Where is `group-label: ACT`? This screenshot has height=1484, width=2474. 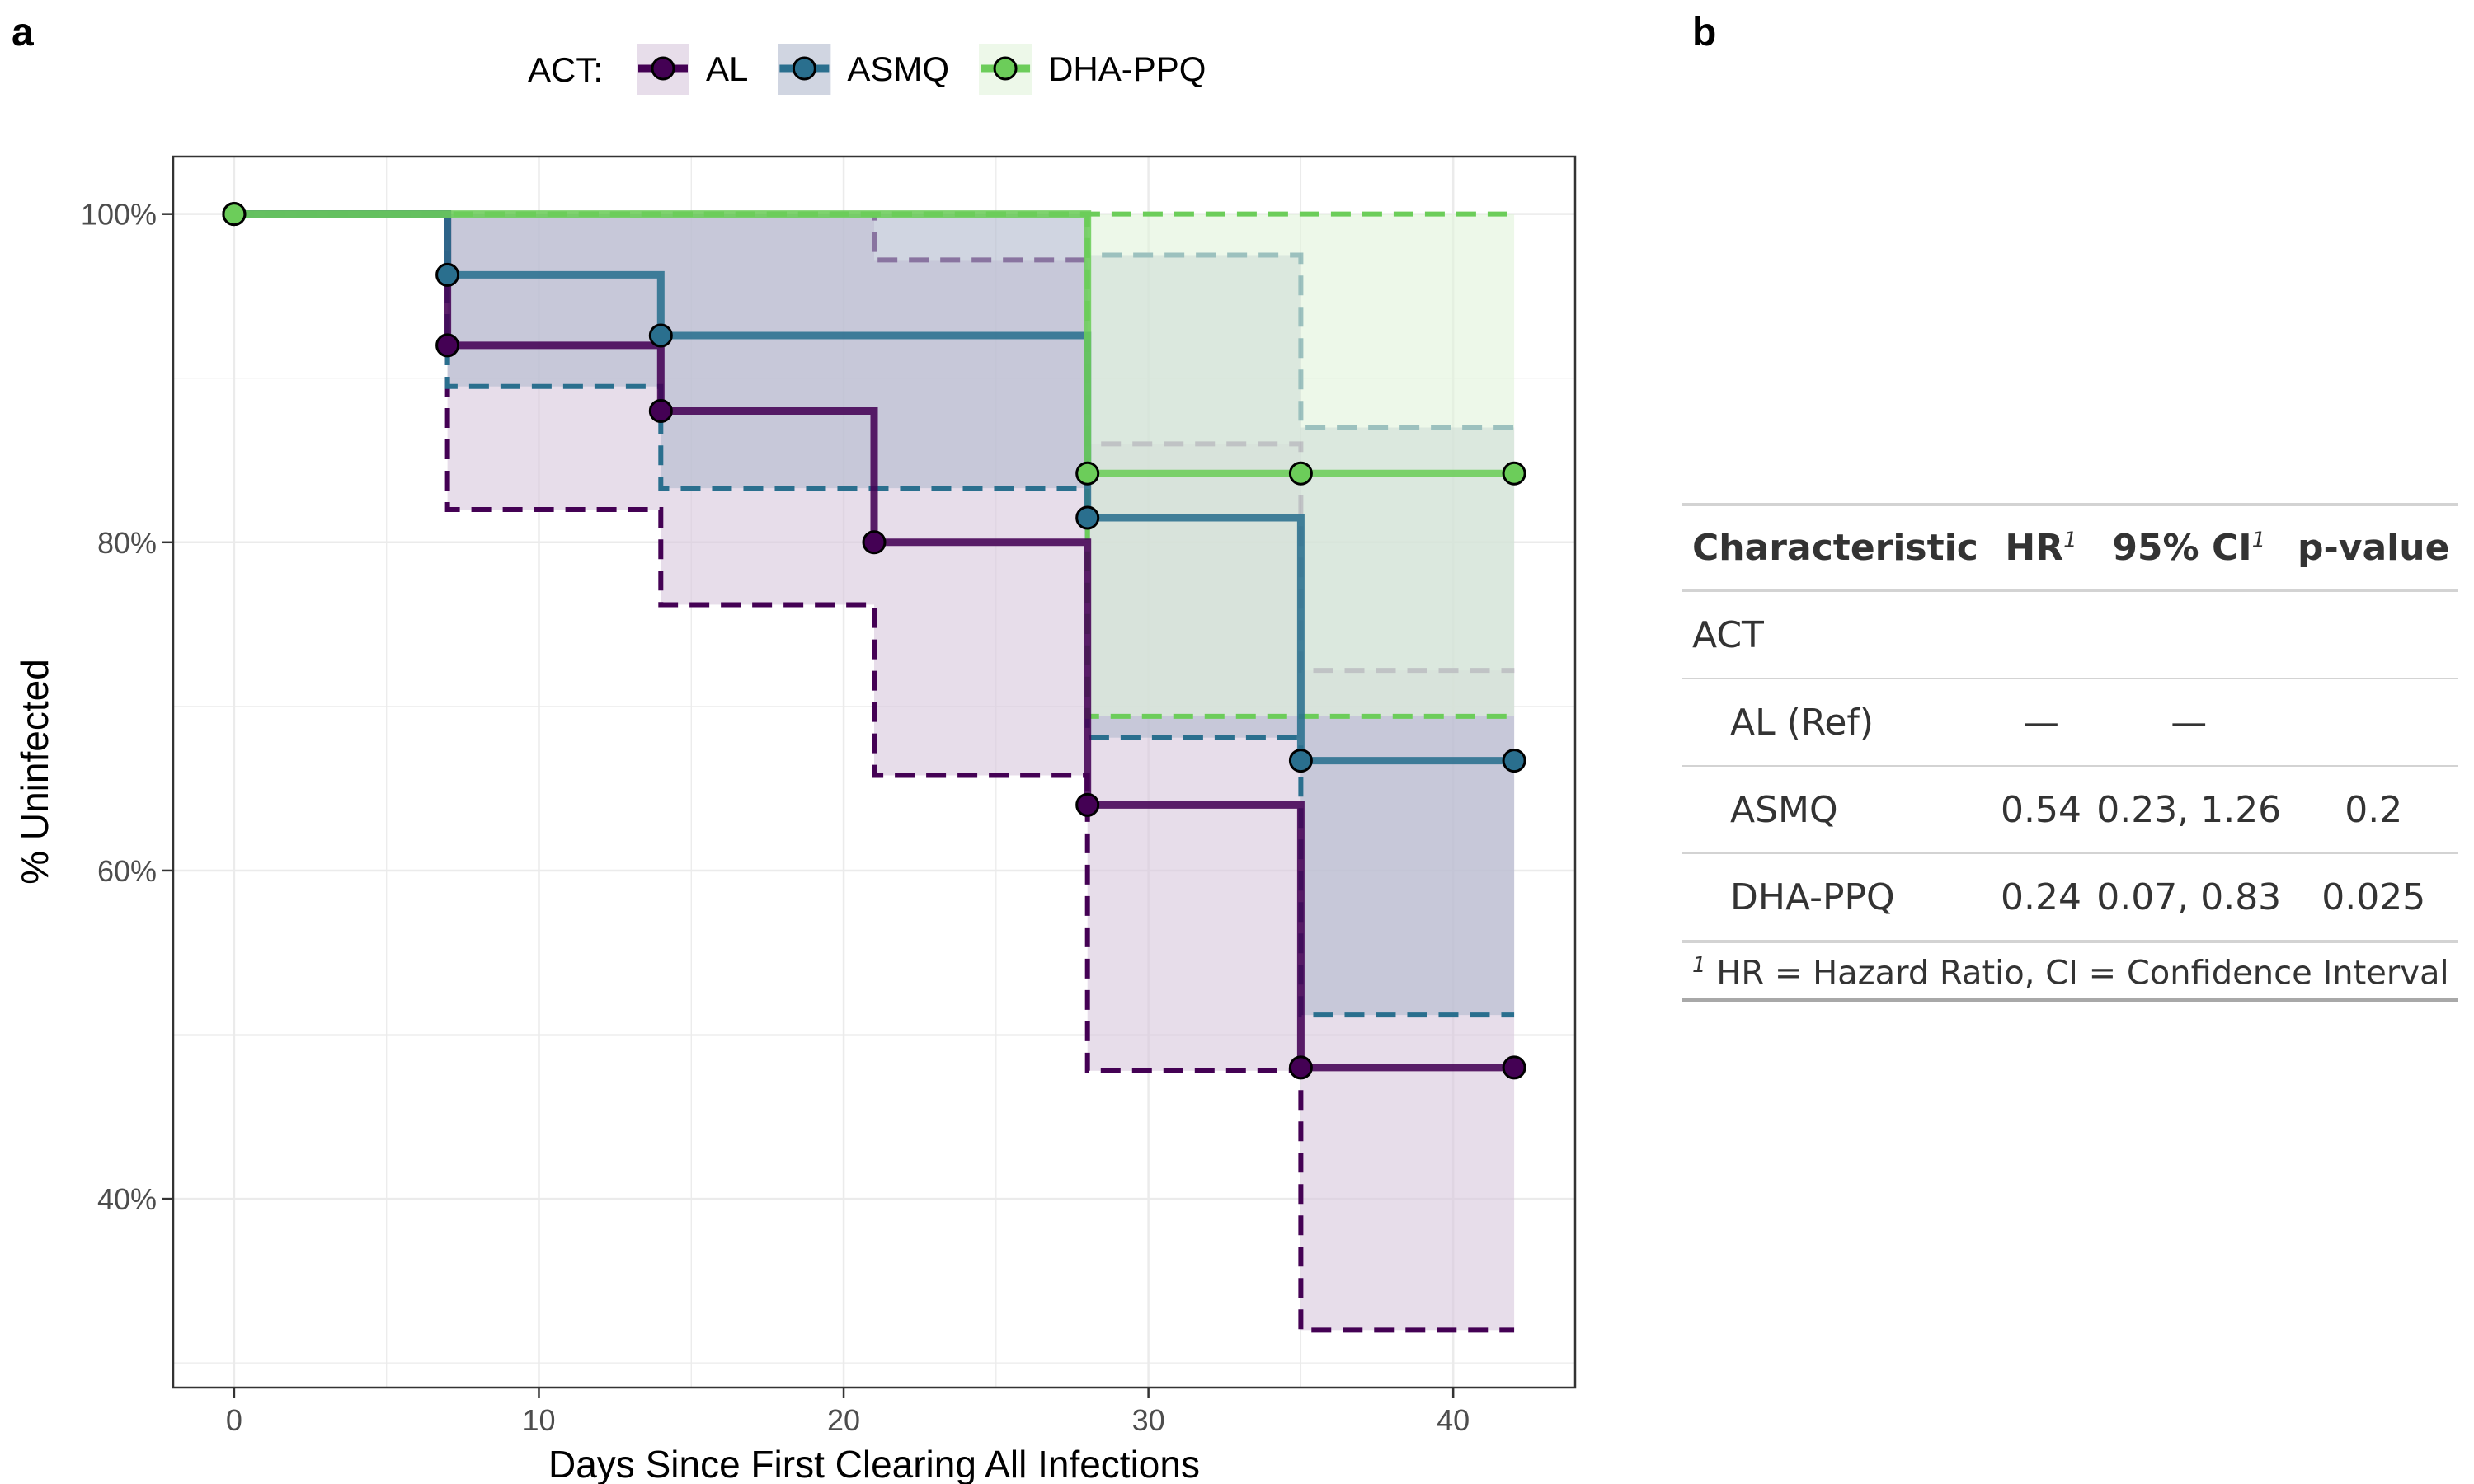 group-label: ACT is located at coordinates (1838, 634).